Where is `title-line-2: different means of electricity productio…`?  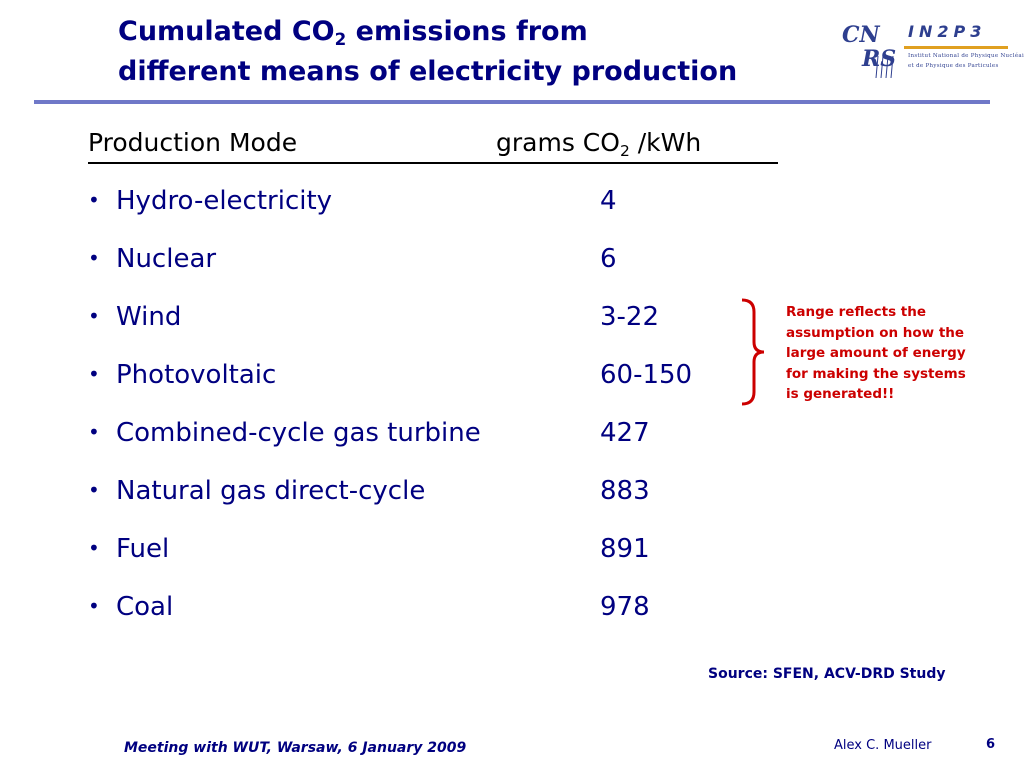 title-line-2: different means of electricity productio… is located at coordinates (428, 71).